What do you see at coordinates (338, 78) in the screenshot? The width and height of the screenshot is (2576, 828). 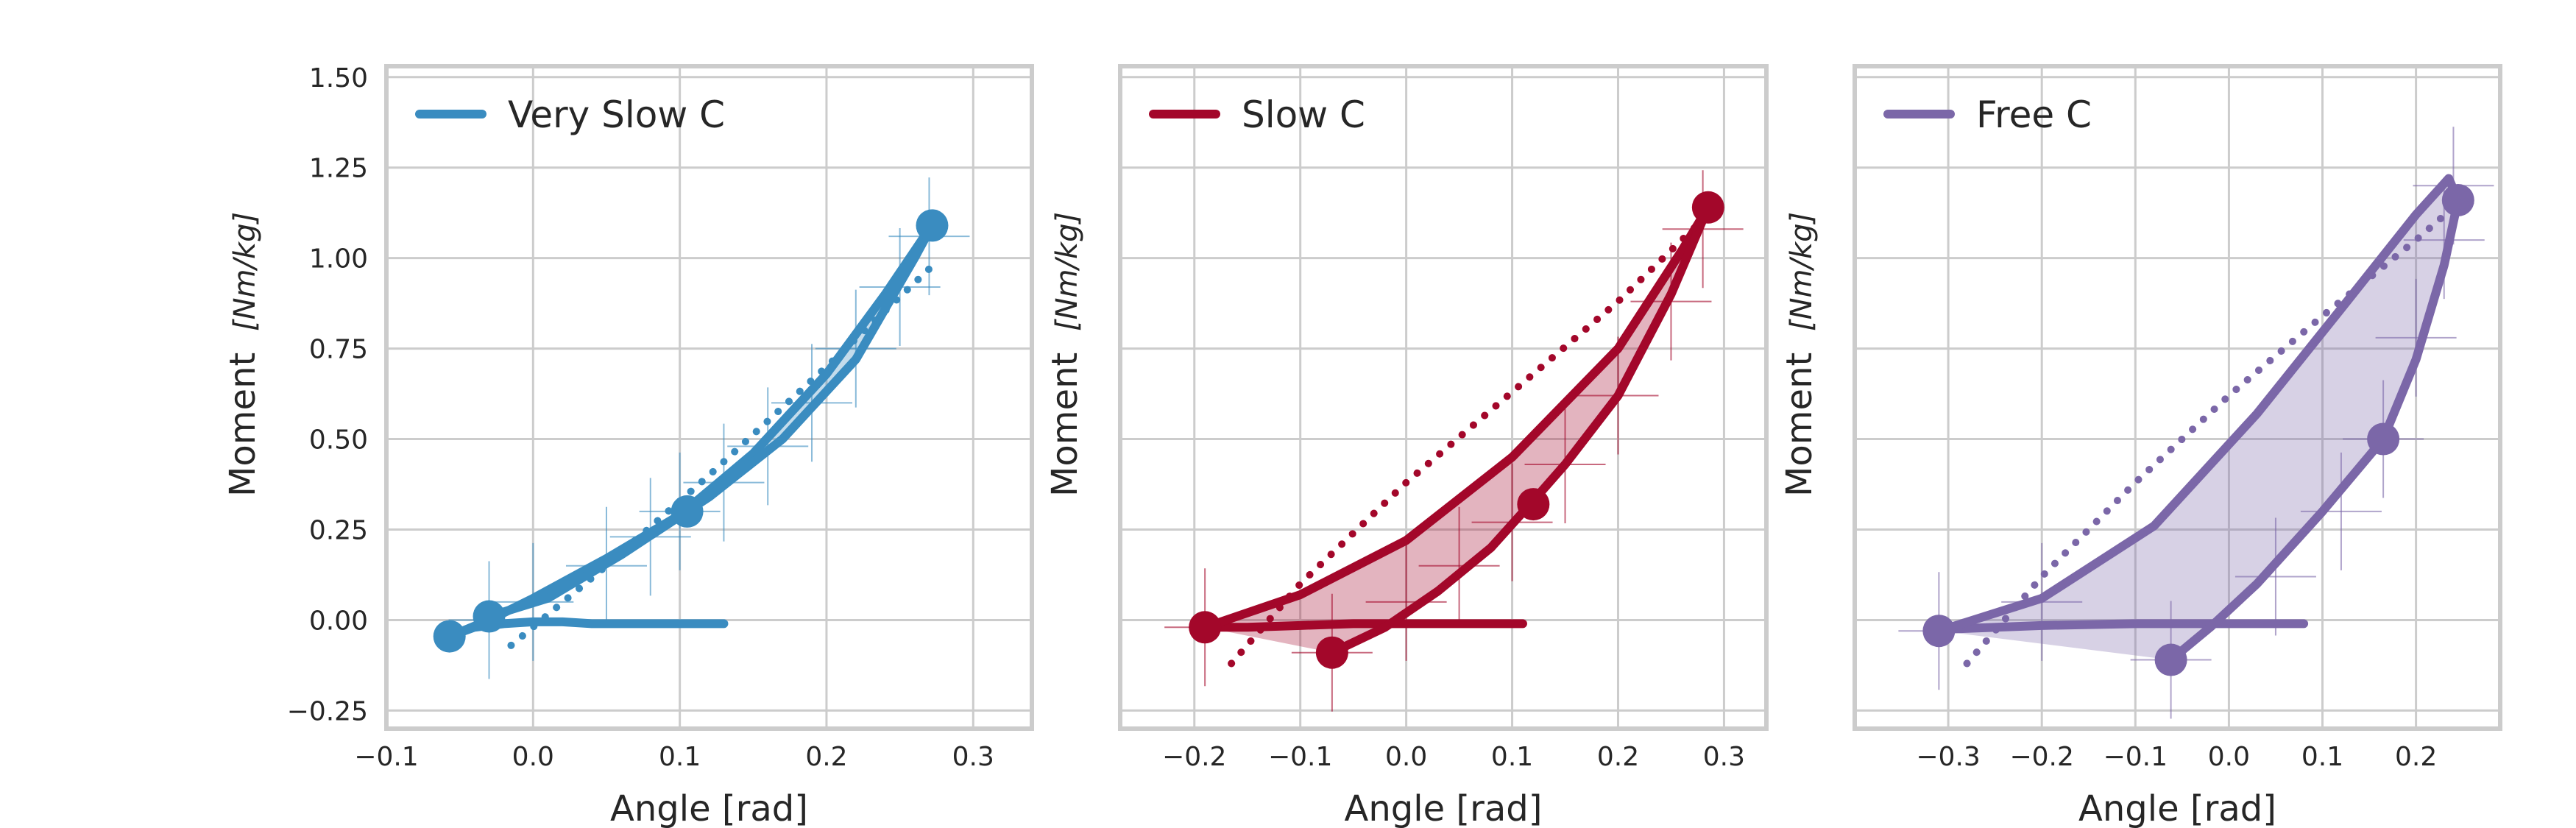 I see `y-tick-label: 1.50` at bounding box center [338, 78].